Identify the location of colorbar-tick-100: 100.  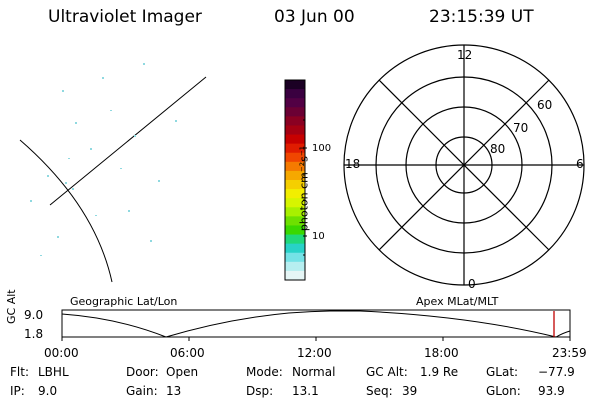
(322, 148).